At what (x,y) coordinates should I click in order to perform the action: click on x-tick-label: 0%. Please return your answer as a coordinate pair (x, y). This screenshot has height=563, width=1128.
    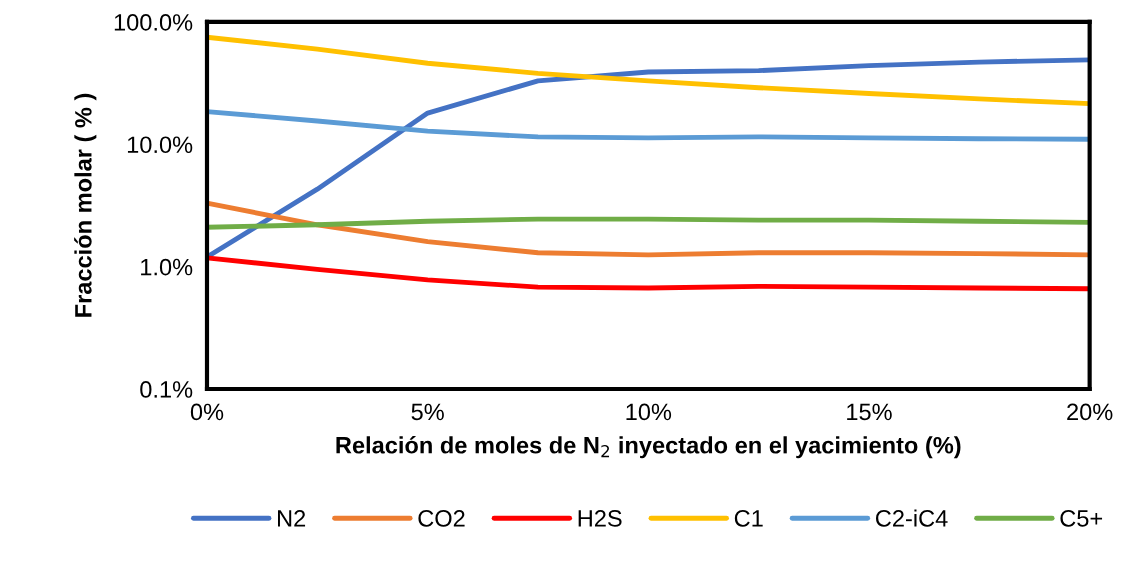
    Looking at the image, I should click on (207, 412).